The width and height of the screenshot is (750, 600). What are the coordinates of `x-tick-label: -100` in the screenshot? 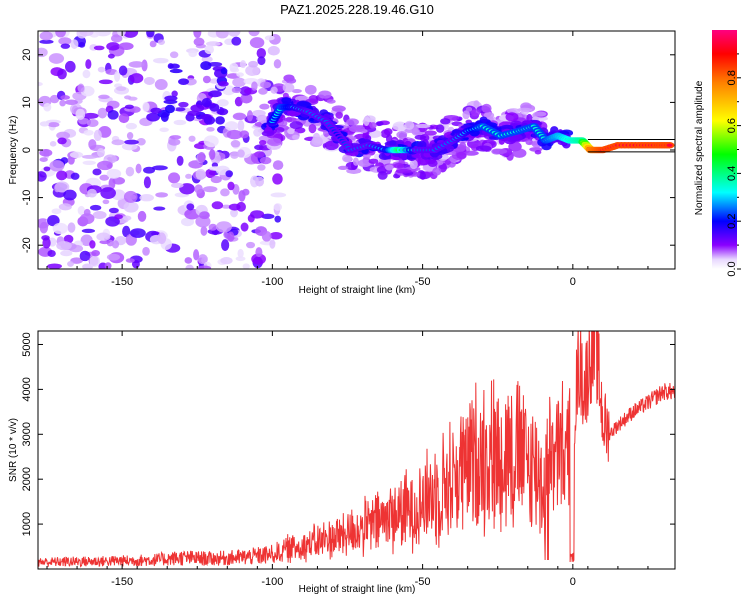 It's located at (272, 582).